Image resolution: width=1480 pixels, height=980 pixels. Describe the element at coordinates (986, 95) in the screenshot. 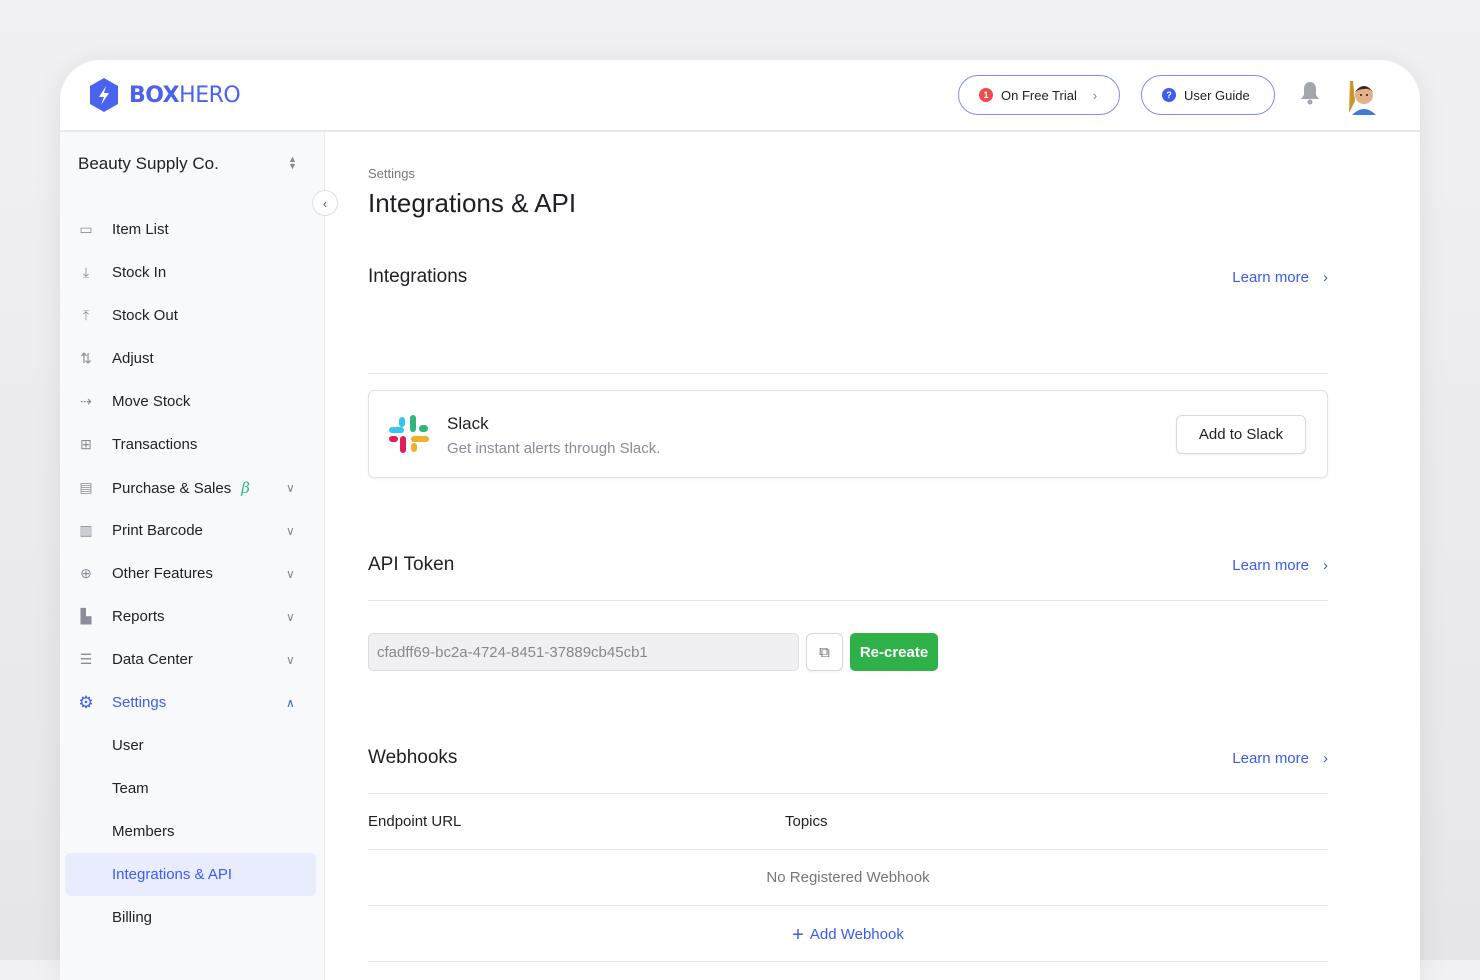

I see `alert-badge-icon: 1` at that location.